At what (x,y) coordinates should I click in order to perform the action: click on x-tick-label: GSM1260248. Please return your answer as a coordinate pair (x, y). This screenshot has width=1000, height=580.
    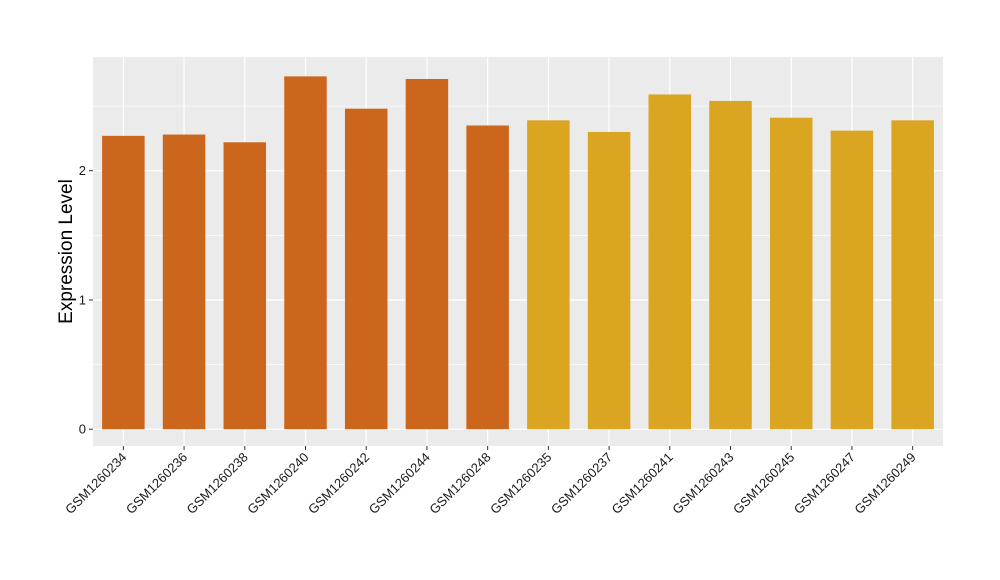
    Looking at the image, I should click on (459, 483).